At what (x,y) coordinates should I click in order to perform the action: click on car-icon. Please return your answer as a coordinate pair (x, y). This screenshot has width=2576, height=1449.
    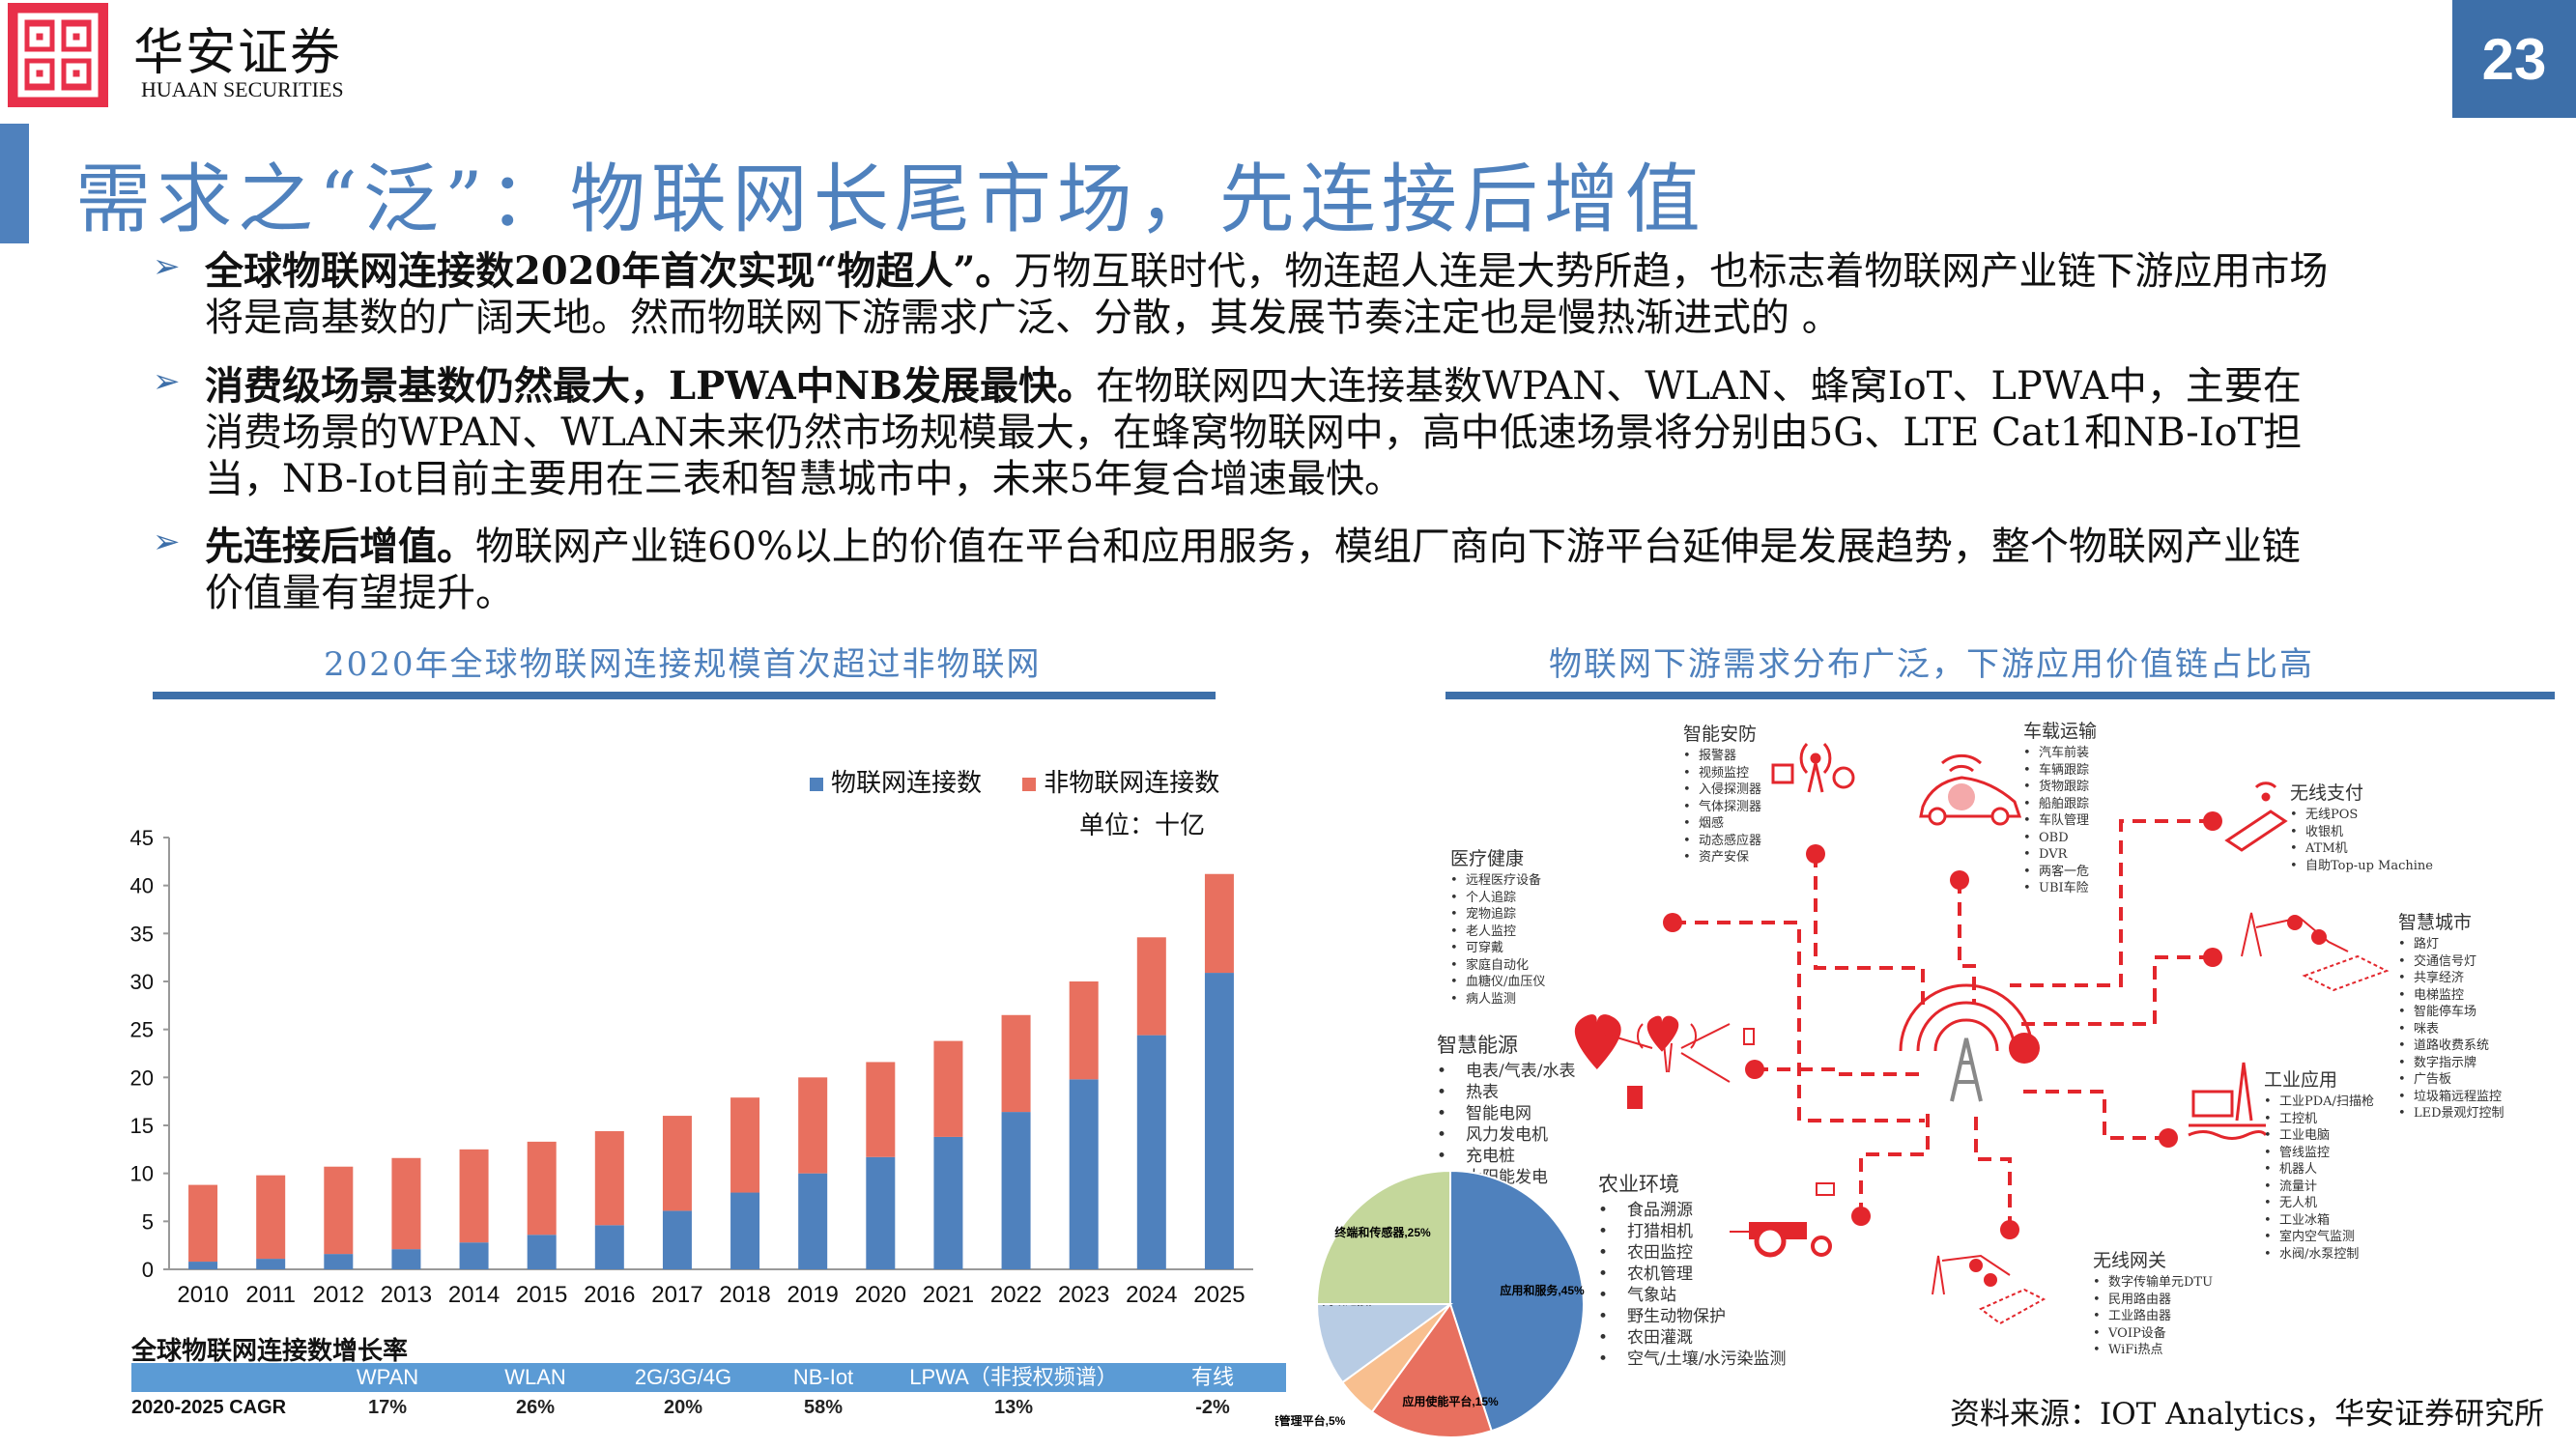
    Looking at the image, I should click on (1971, 789).